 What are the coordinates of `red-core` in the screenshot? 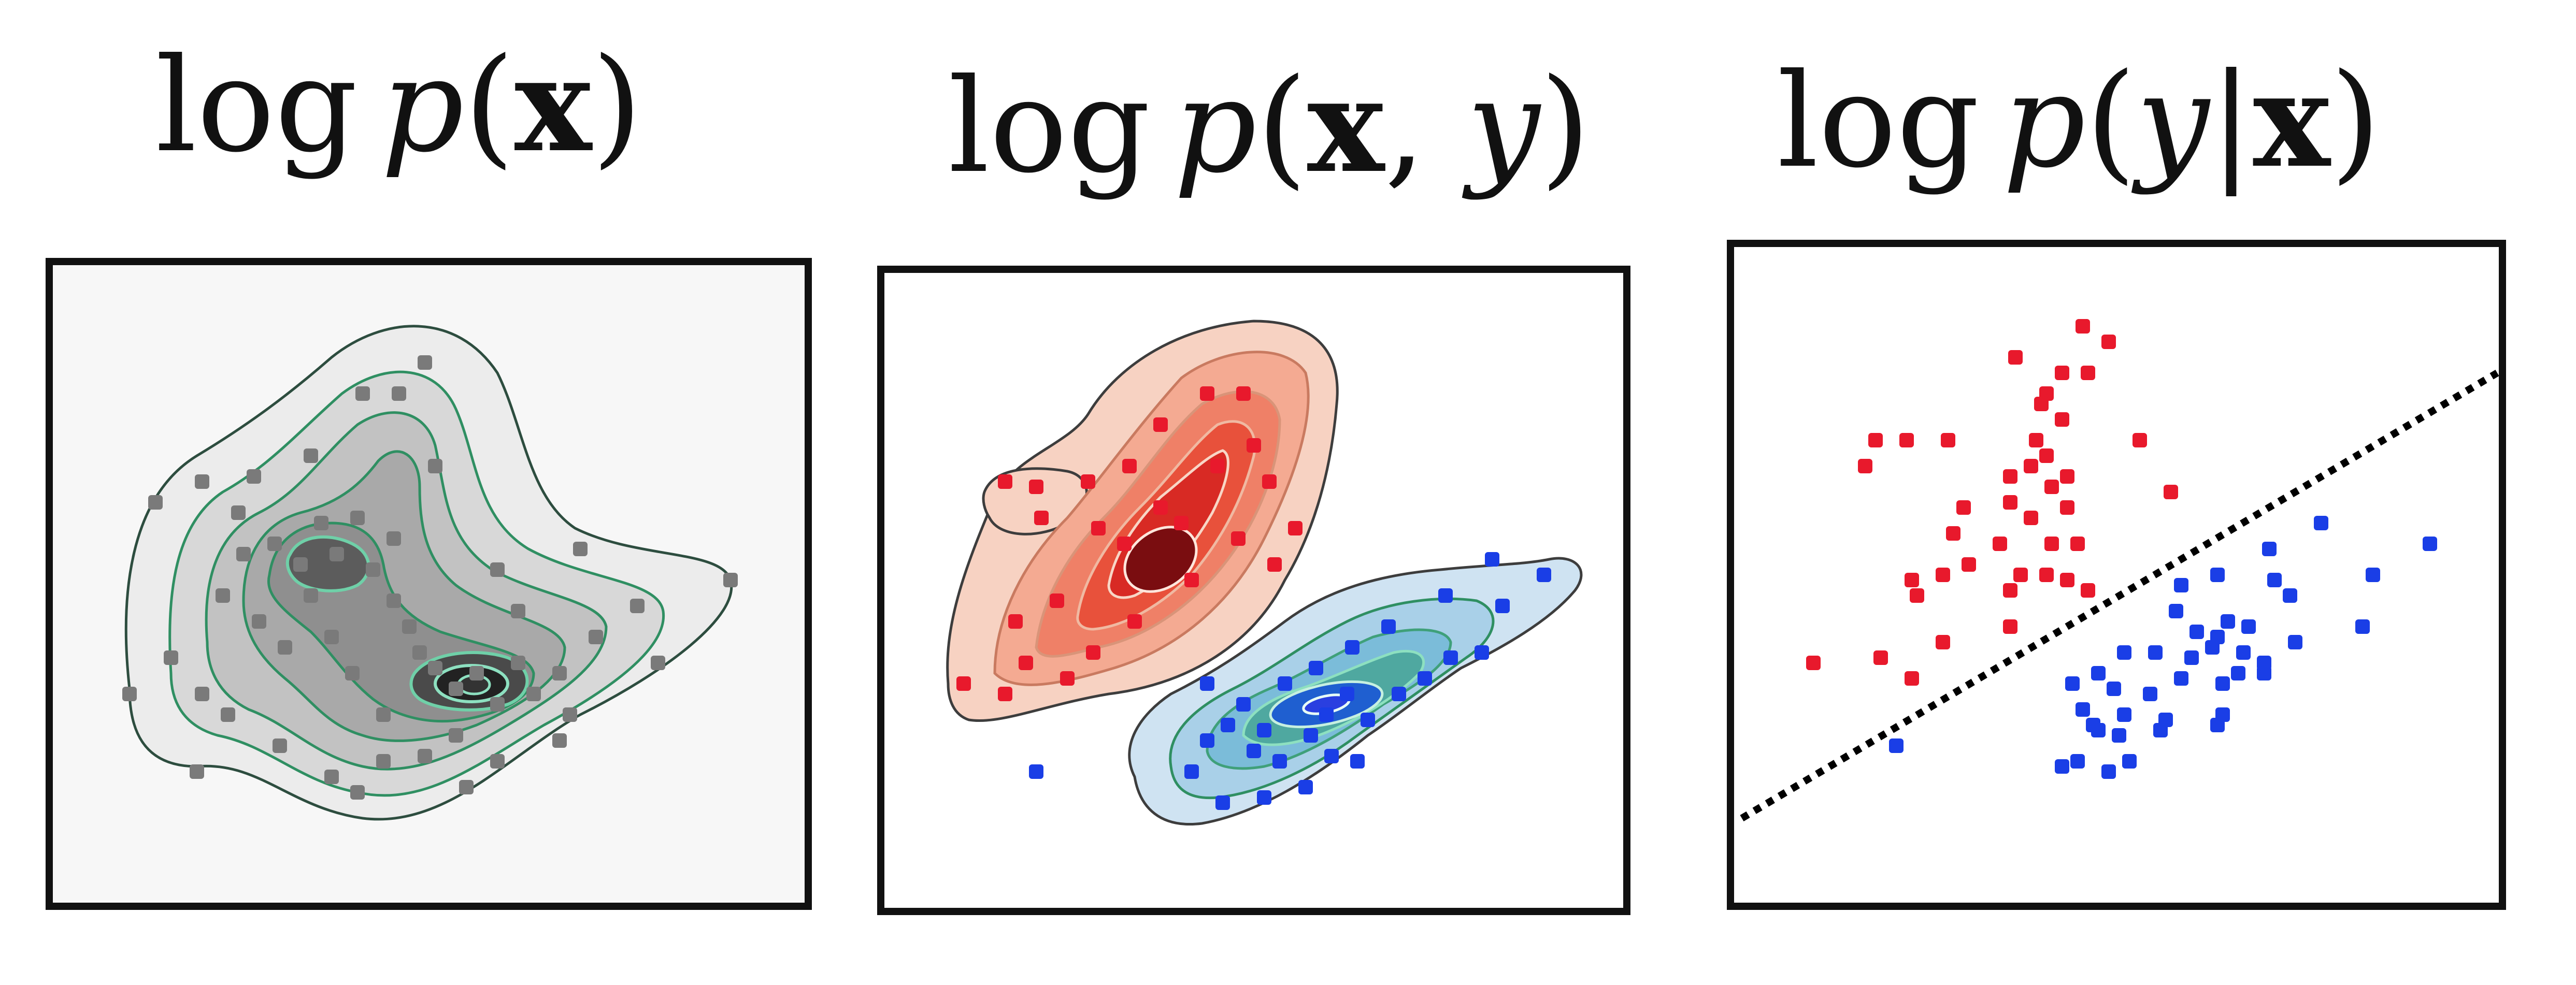 It's located at (1161, 559).